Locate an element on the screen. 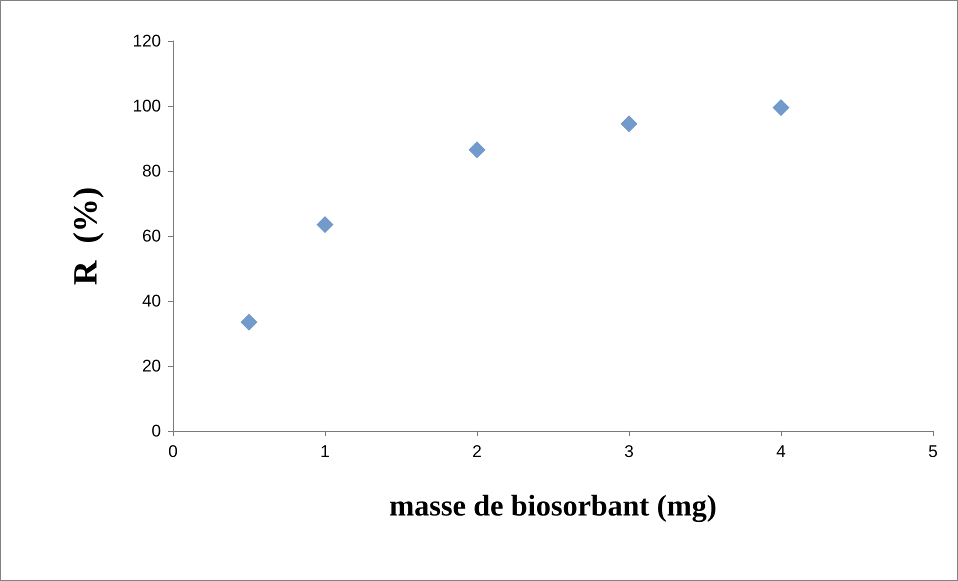 The image size is (958, 581). y-tick-label: 120 is located at coordinates (146, 41).